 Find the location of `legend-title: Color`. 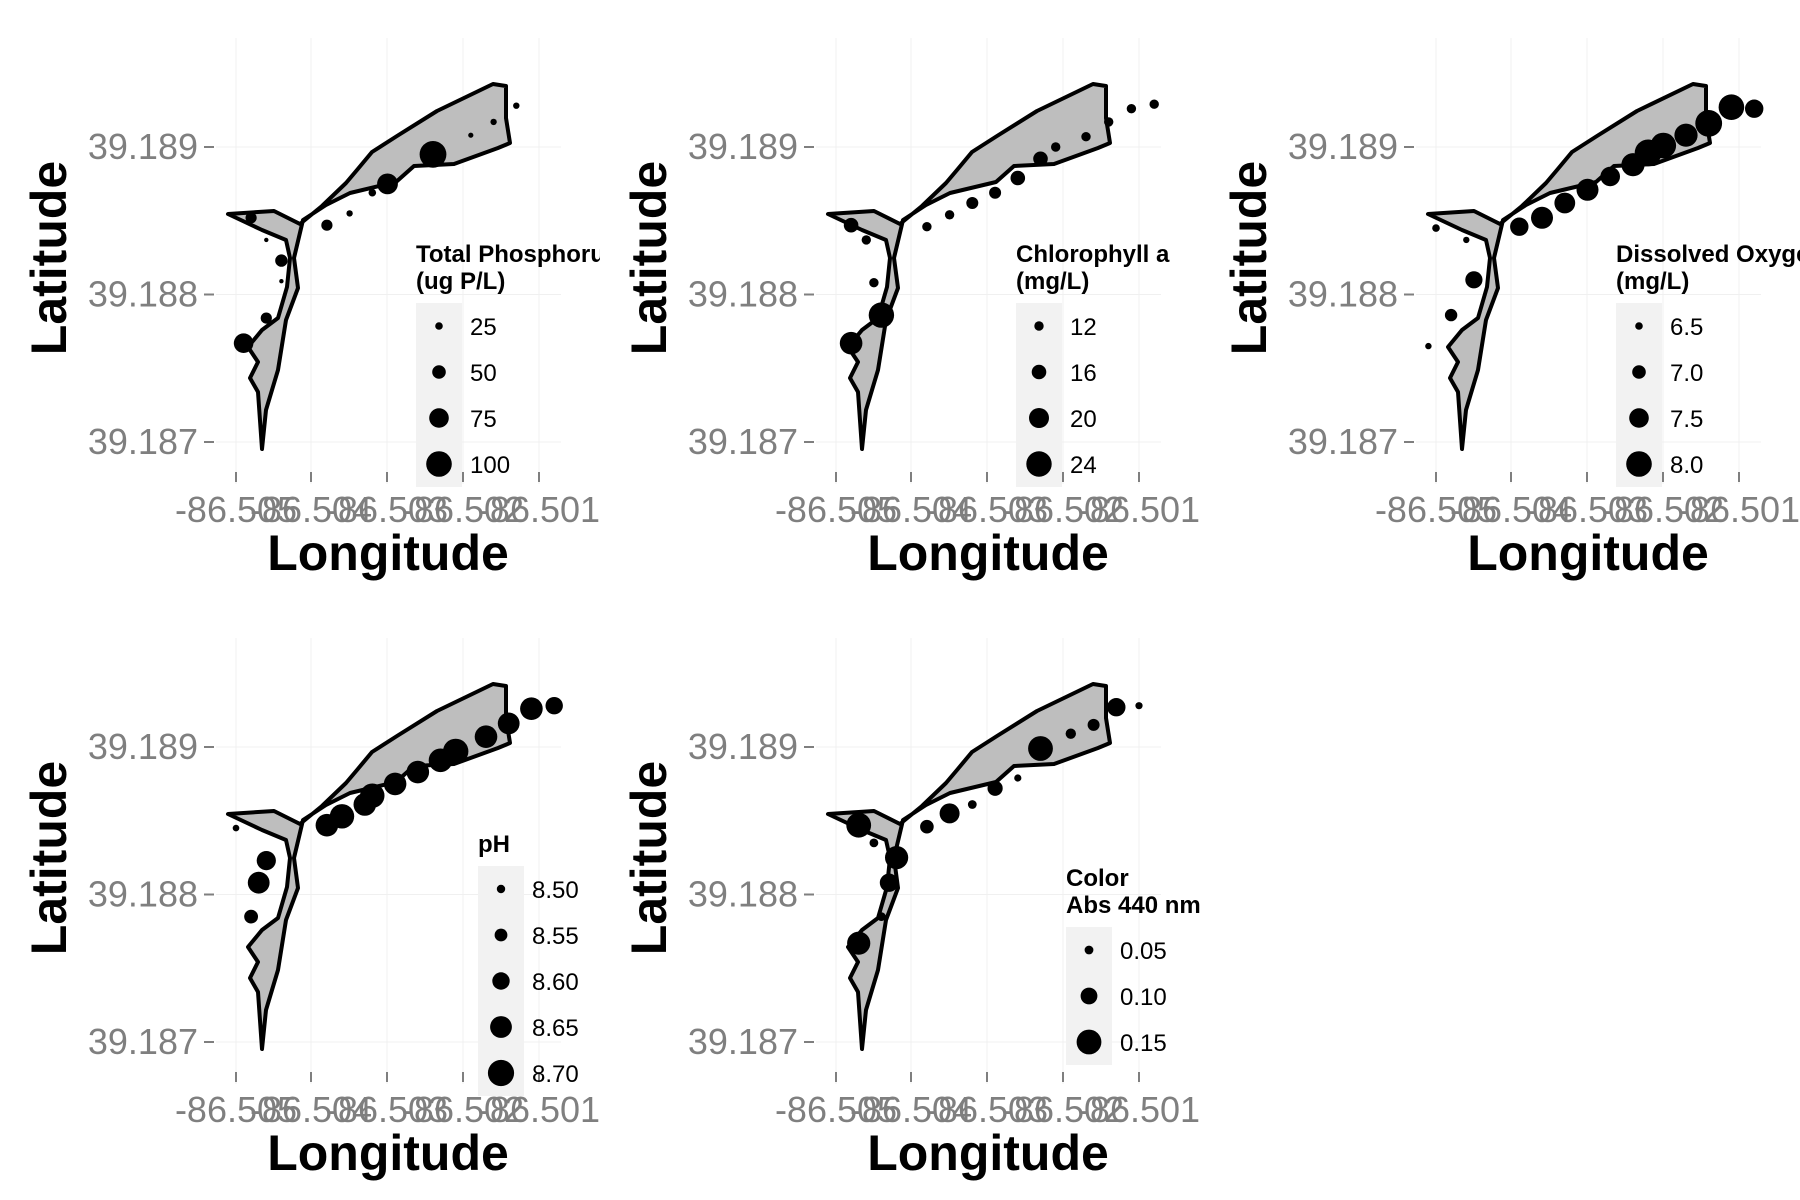

legend-title: Color is located at coordinates (1097, 878).